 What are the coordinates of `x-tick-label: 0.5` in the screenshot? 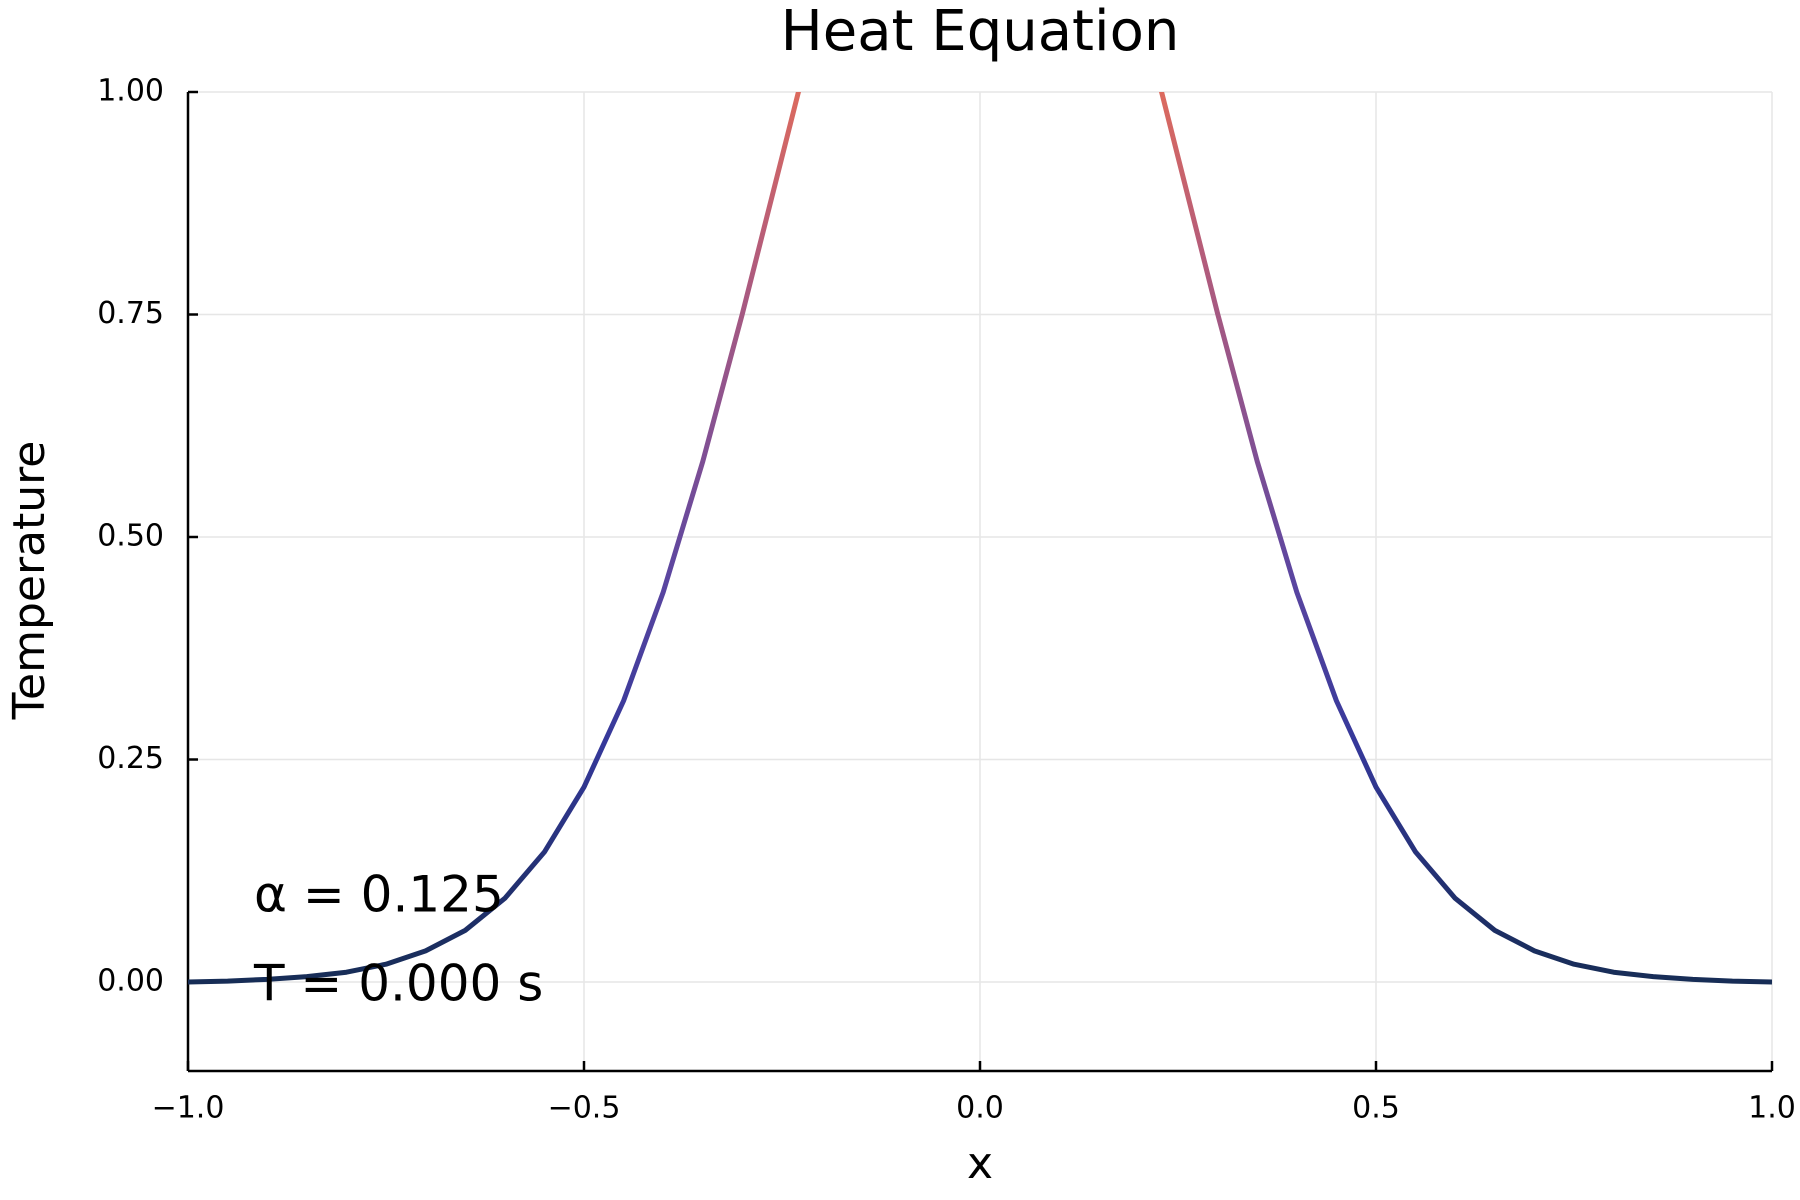 It's located at (1376, 1108).